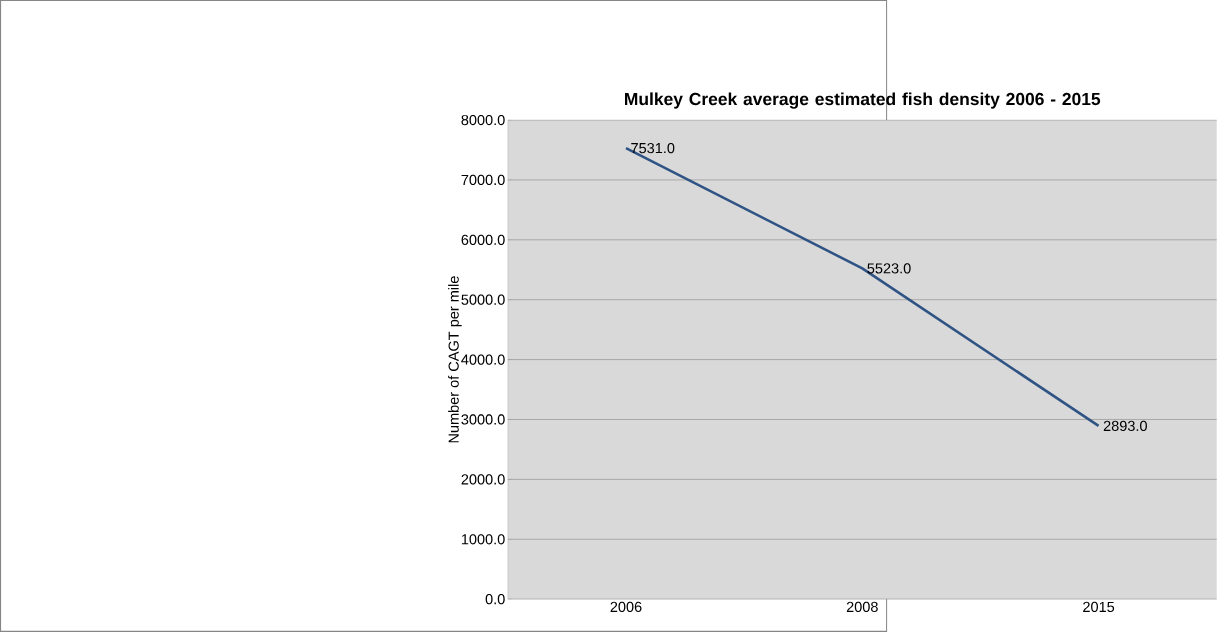 This screenshot has width=1217, height=632. Describe the element at coordinates (863, 100) in the screenshot. I see `chart-title: Mulkey Creek average estimated fish density 2006 - 2015` at that location.